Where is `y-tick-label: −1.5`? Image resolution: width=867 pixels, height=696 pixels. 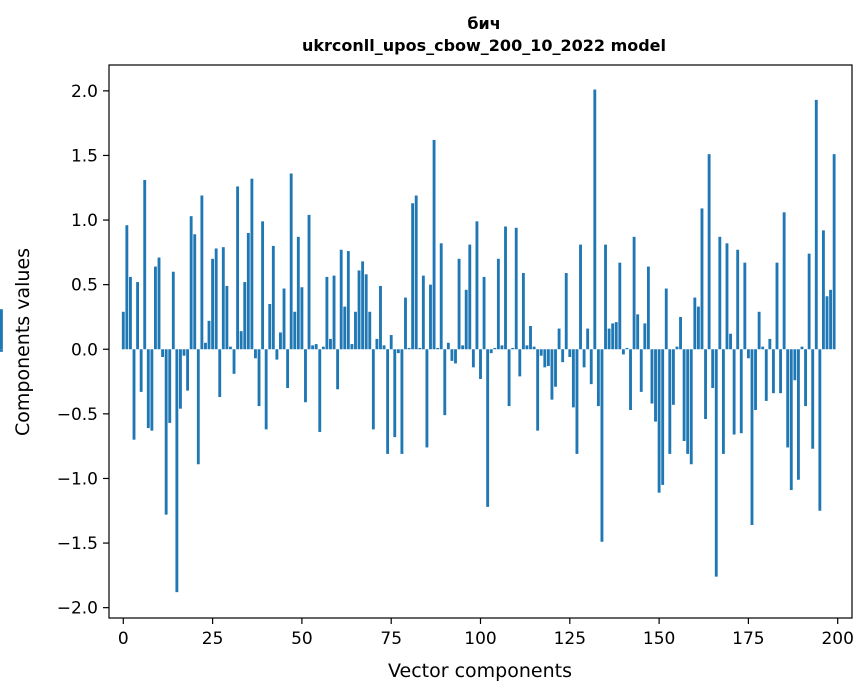 y-tick-label: −1.5 is located at coordinates (77, 544).